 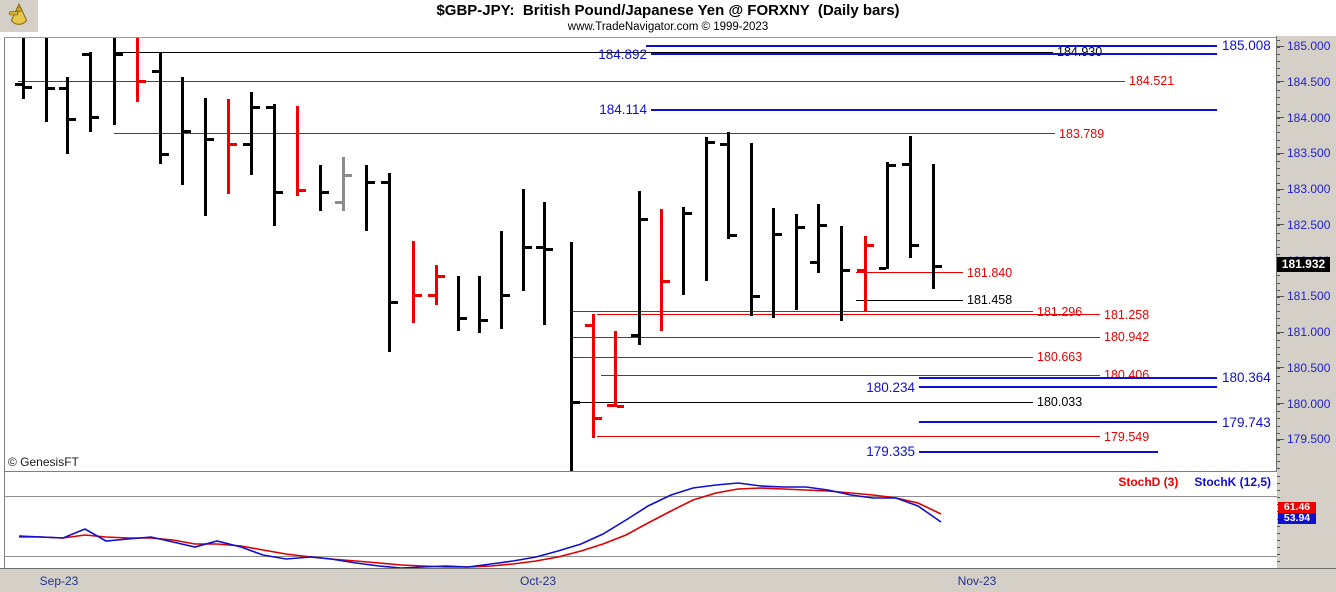 What do you see at coordinates (1127, 337) in the screenshot?
I see `price-level-label: 180.942` at bounding box center [1127, 337].